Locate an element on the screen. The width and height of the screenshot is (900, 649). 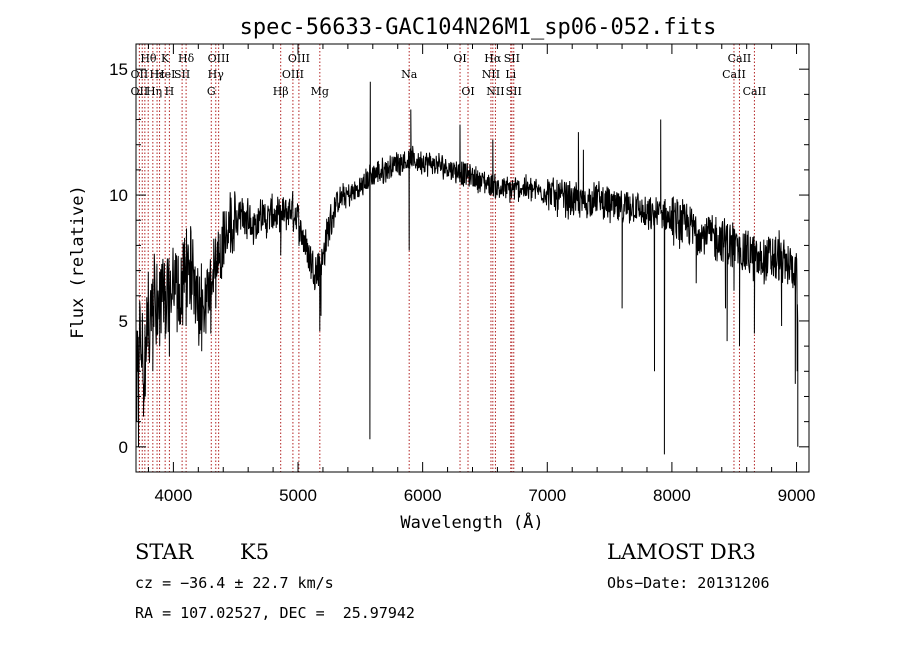
x-tick-label: 7000 is located at coordinates (547, 495).